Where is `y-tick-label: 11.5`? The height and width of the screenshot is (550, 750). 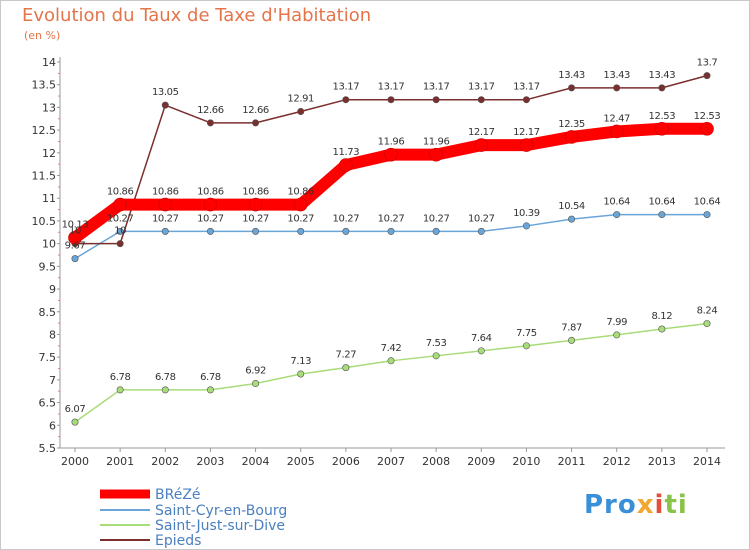
y-tick-label: 11.5 is located at coordinates (44, 176).